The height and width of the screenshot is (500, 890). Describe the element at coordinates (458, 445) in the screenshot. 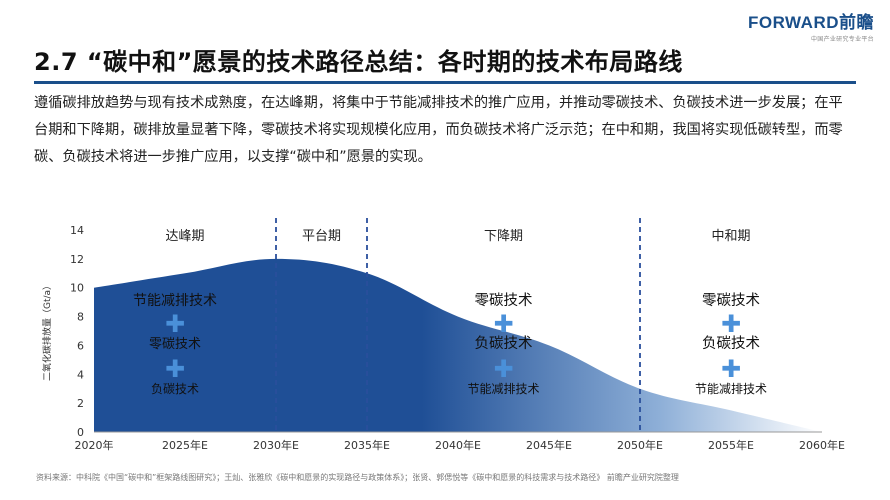

I see `x-tick-label: 2040年E` at that location.